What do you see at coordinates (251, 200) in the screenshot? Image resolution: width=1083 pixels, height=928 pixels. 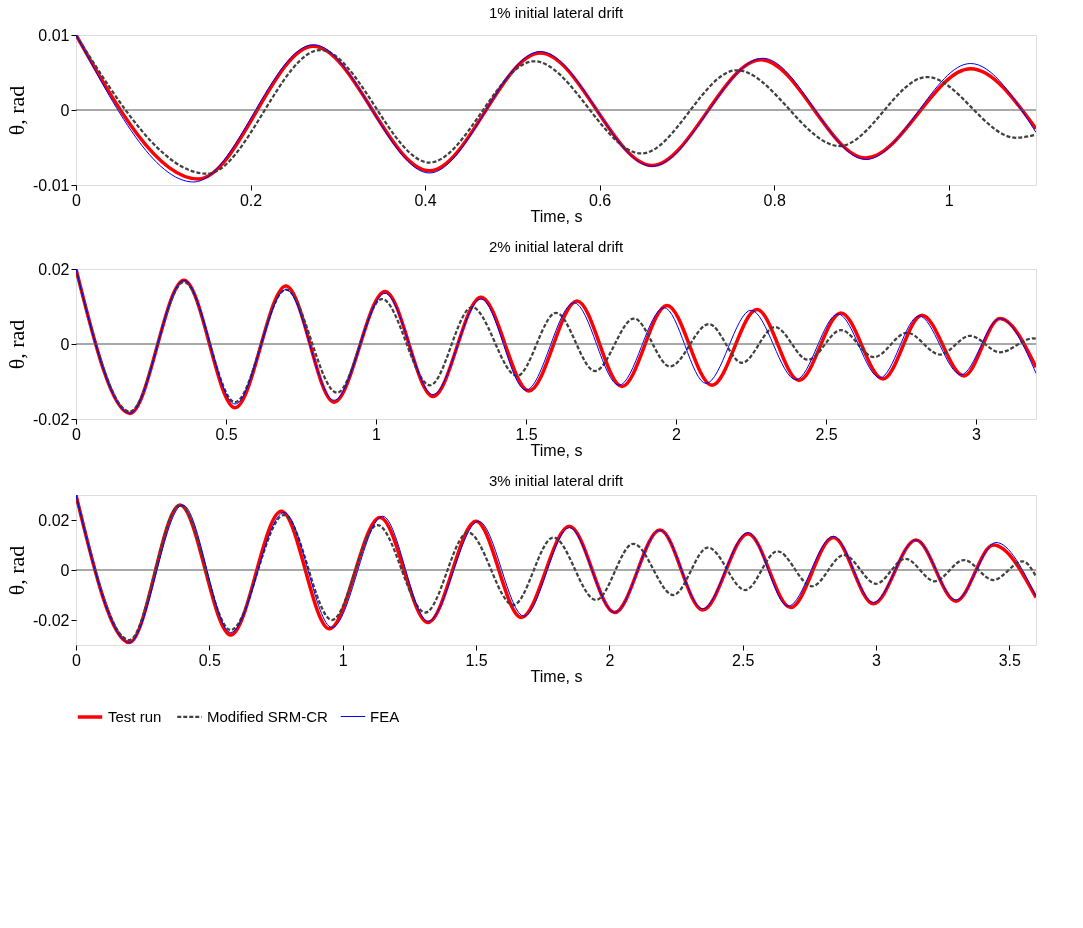 I see `x-tick-label: 0.2` at bounding box center [251, 200].